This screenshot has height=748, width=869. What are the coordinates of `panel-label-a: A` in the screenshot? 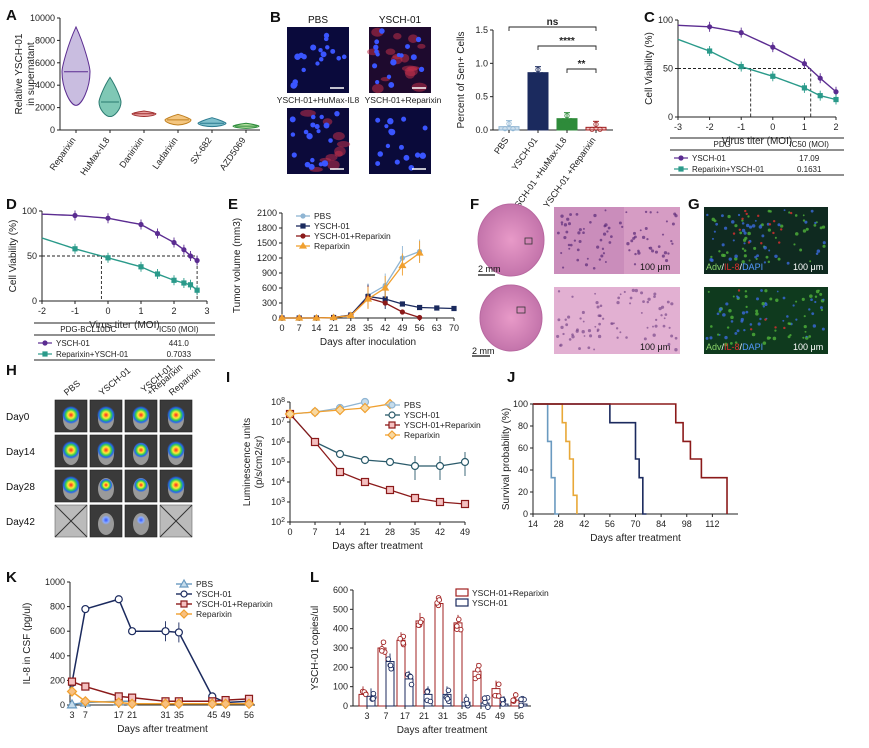 It's located at (11, 15).